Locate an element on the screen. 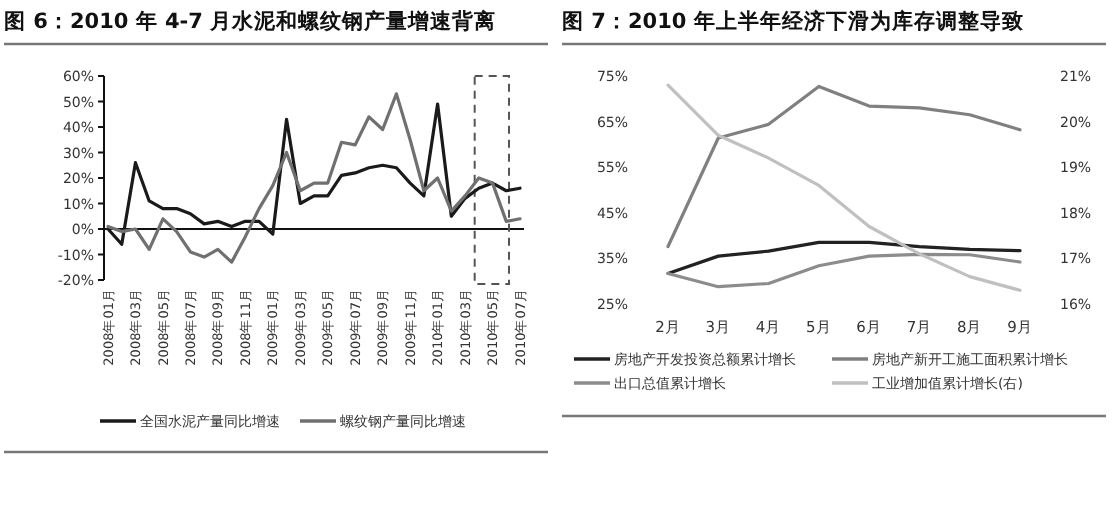 The width and height of the screenshot is (1114, 526). chart-title: 图 6：2010 年 4-7 月水泥和螺纹钢产量增速背离 is located at coordinates (250, 21).